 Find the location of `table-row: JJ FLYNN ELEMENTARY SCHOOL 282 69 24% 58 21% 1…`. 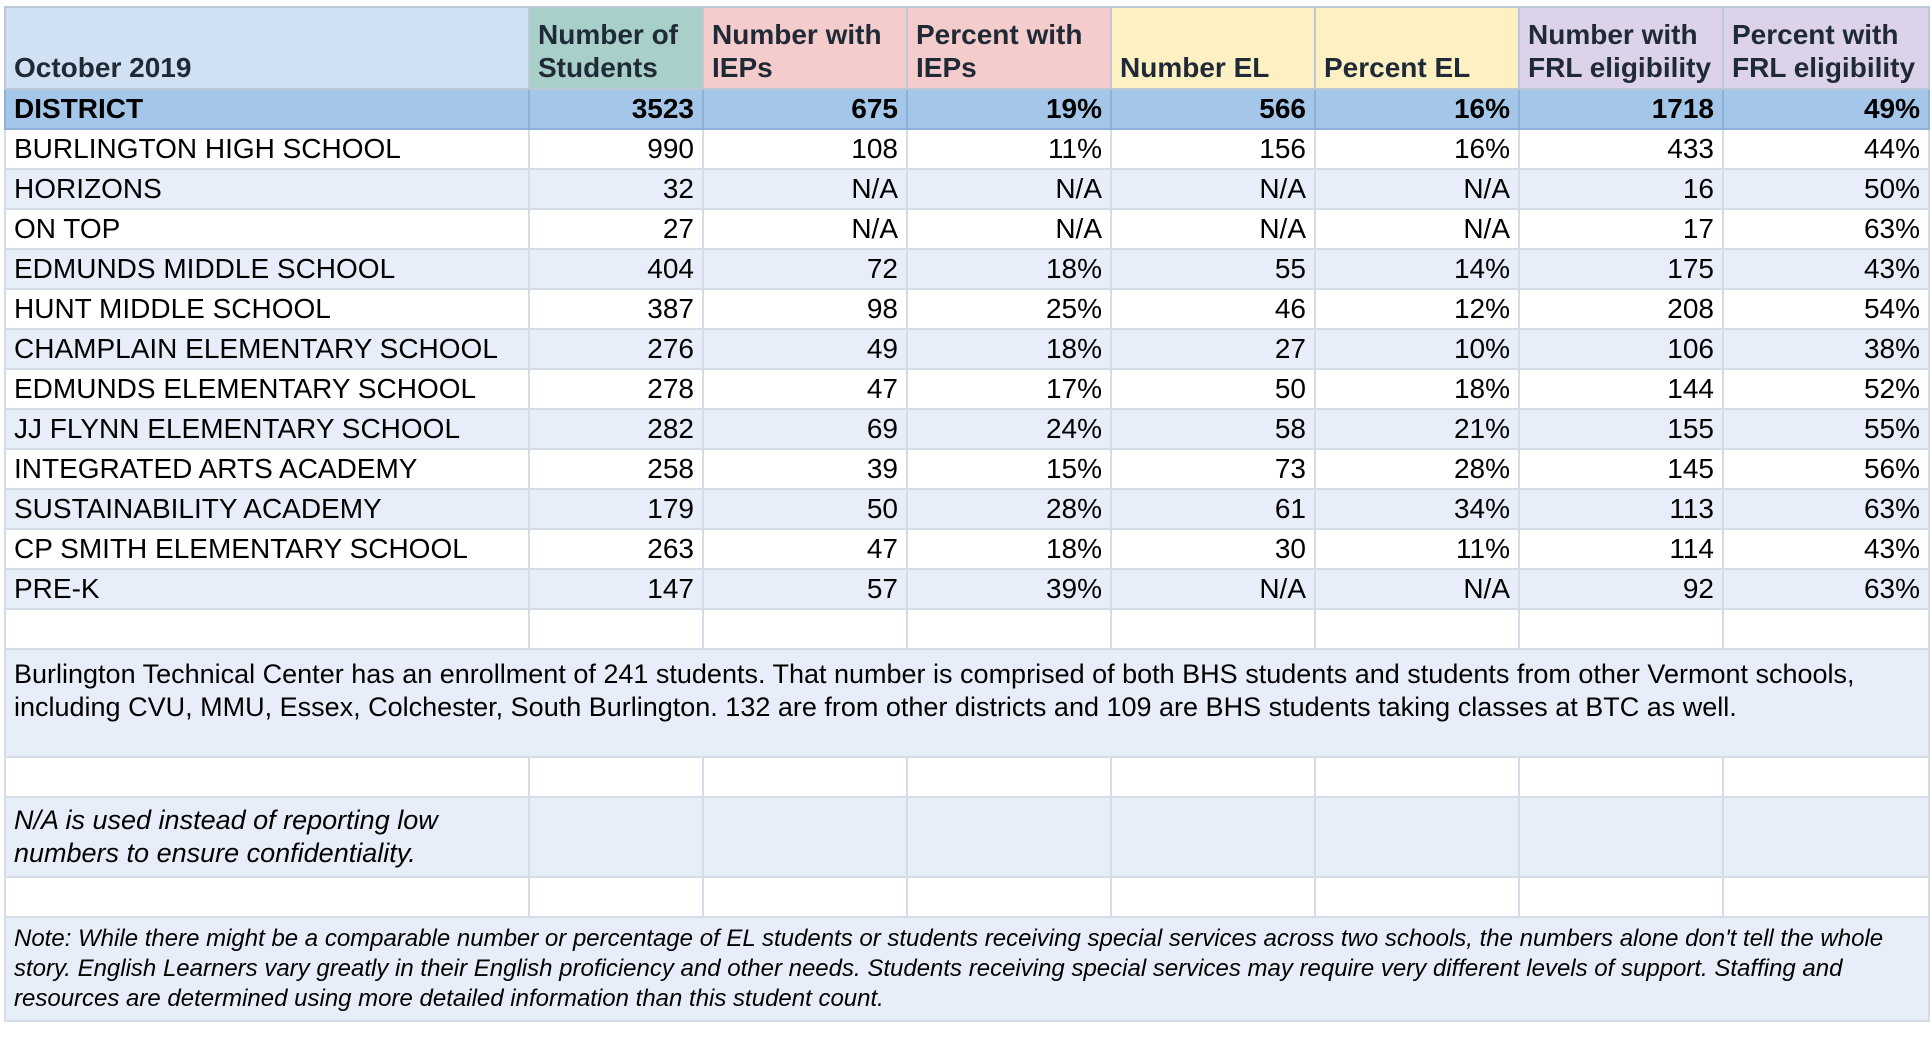

table-row: JJ FLYNN ELEMENTARY SCHOOL 282 69 24% 58 21% 1… is located at coordinates (967, 429).